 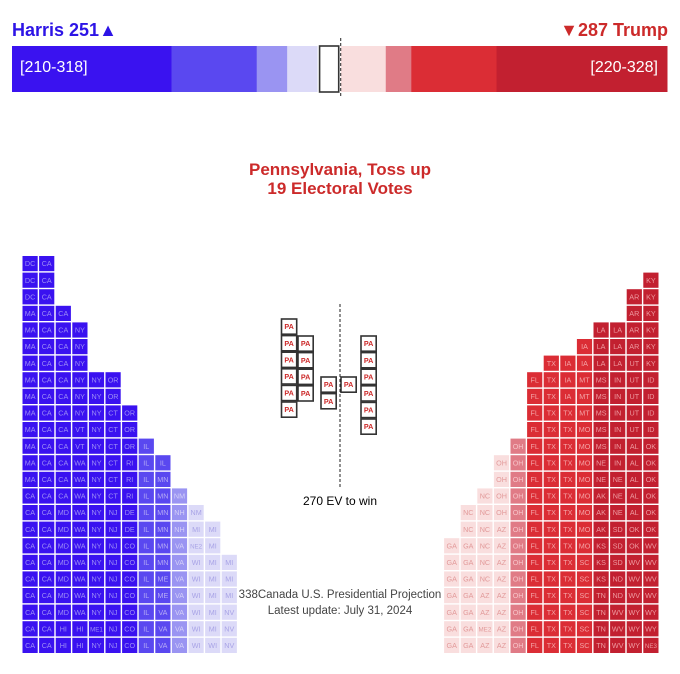 What do you see at coordinates (535, 579) in the screenshot?
I see `cell-label: FL` at bounding box center [535, 579].